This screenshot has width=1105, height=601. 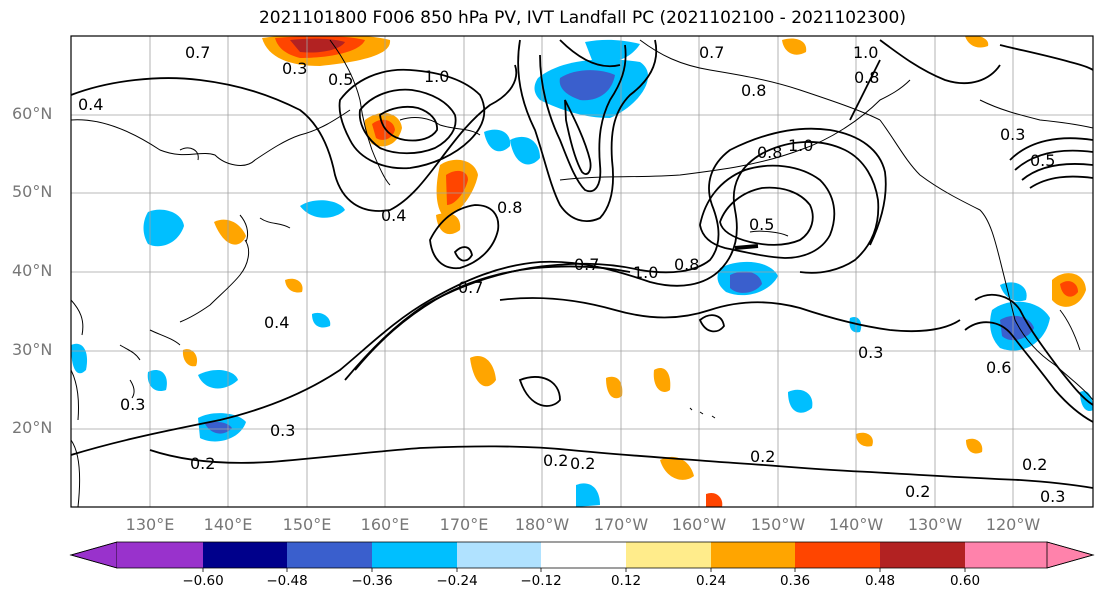 I want to click on colorbar-tick-label: 0.60, so click(x=965, y=581).